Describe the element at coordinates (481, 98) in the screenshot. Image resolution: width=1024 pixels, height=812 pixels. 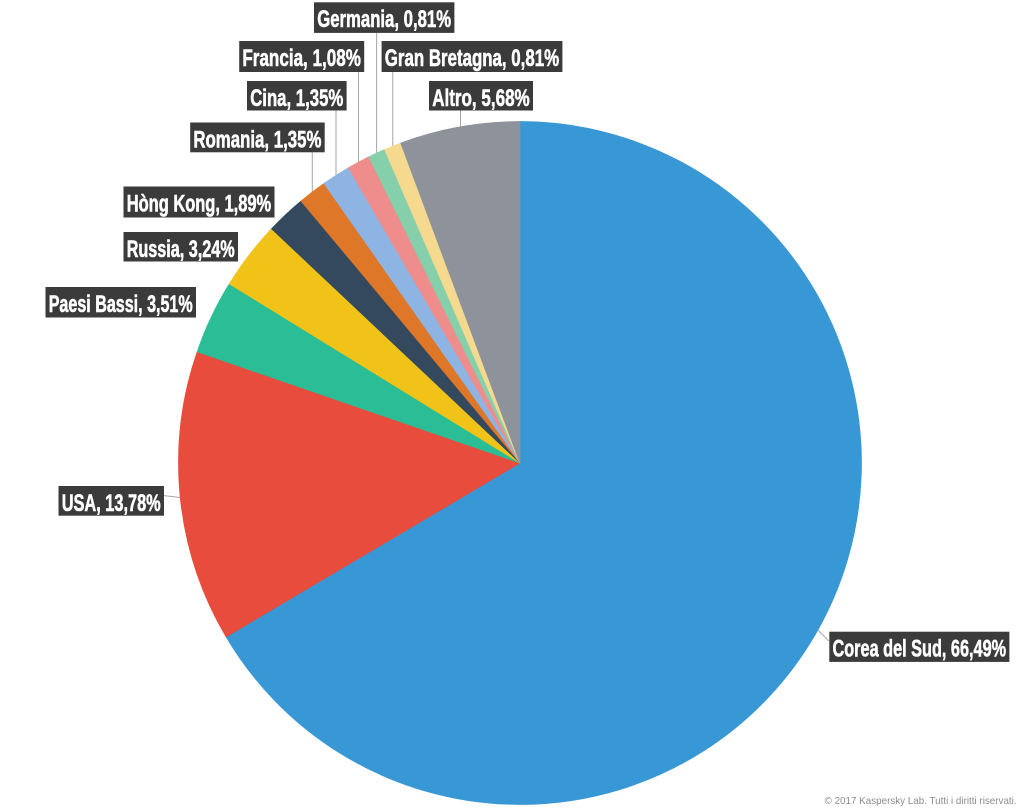
I see `svg-text: Altro, 5,68%` at that location.